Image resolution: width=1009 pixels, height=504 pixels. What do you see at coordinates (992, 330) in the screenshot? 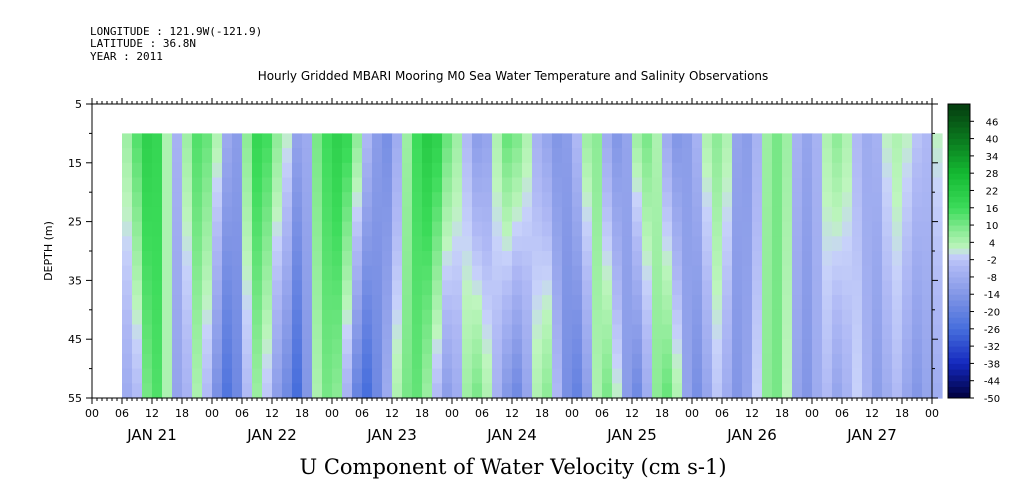
I see `colorbar-tick-label: -26` at bounding box center [992, 330].